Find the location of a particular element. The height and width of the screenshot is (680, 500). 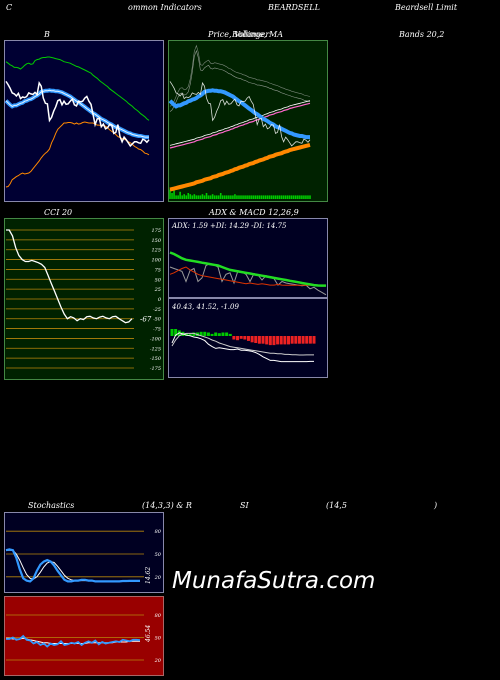

stoch-tick-label: 50 is located at coordinates (158, 555).